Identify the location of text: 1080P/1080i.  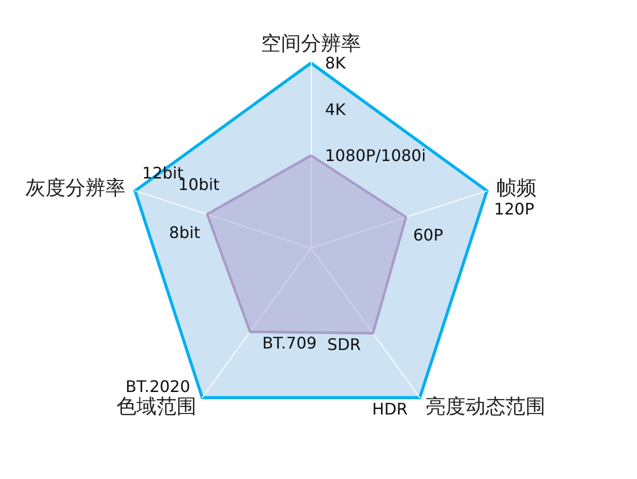
(375, 155).